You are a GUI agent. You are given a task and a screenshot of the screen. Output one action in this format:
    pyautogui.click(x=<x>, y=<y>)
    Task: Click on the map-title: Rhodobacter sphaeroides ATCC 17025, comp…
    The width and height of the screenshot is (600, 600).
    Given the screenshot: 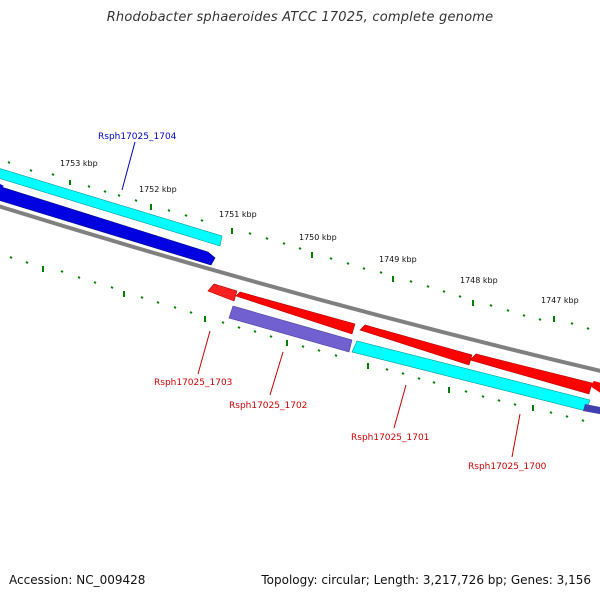 What is the action you would take?
    pyautogui.click(x=300, y=17)
    